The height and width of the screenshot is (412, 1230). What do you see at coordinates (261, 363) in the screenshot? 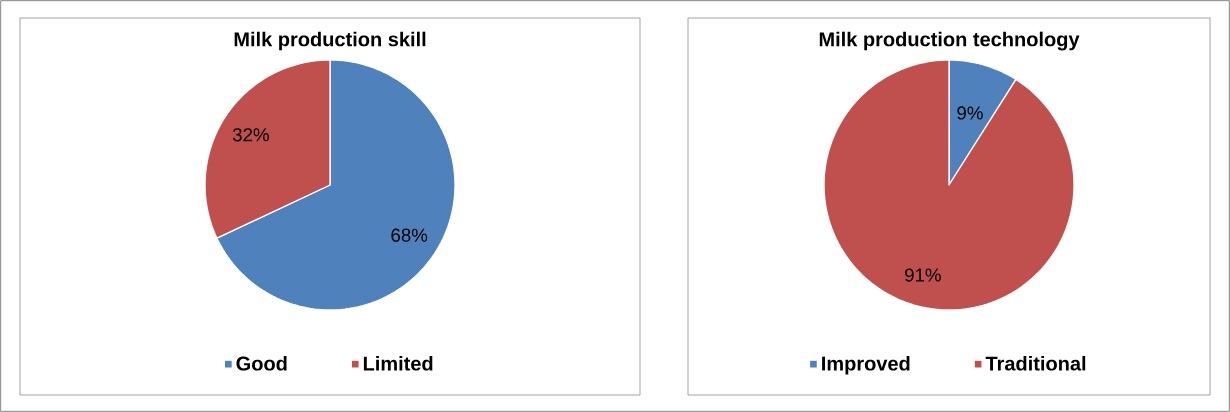
I see `legend-label: Good` at bounding box center [261, 363].